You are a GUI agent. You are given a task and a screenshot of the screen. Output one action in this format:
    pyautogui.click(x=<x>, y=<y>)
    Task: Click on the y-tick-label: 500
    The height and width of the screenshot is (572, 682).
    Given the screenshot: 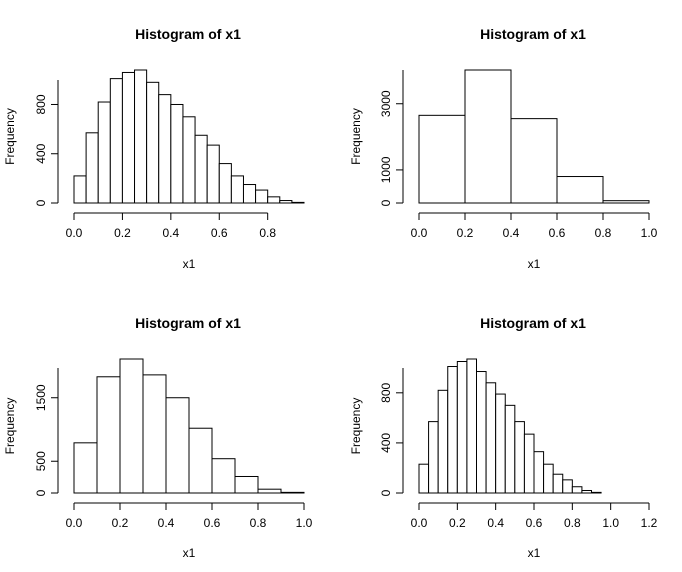 What is the action you would take?
    pyautogui.click(x=41, y=461)
    